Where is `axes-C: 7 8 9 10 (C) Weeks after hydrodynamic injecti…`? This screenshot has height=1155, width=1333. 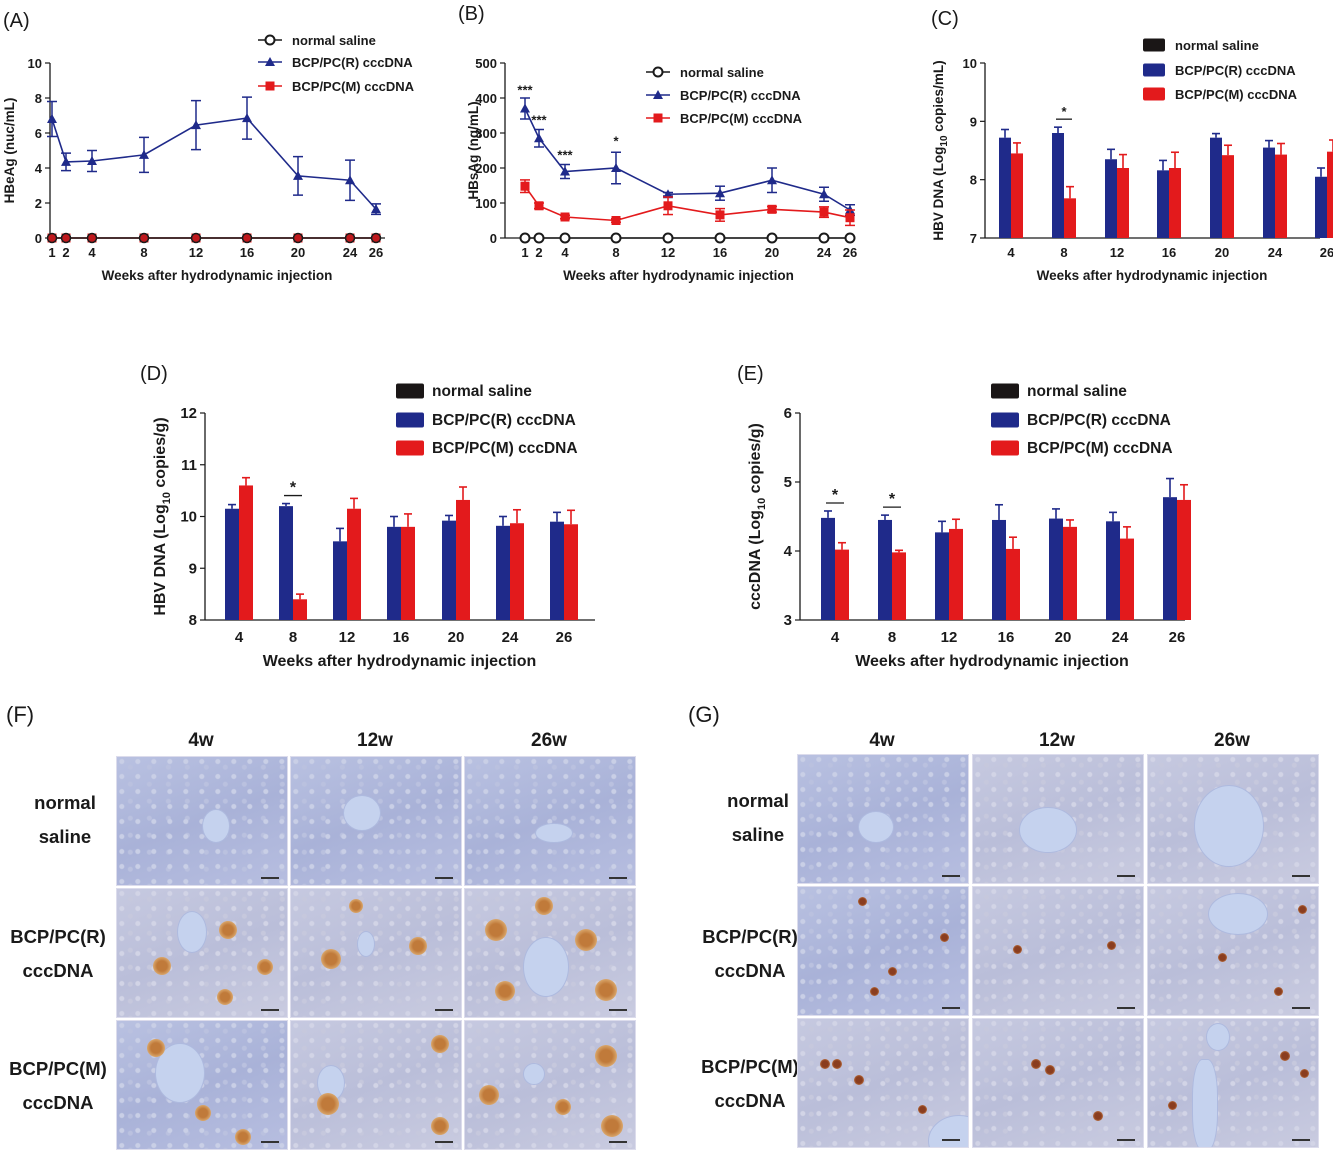
axes-C: 7 8 9 10 (C) Weeks after hydrodynamic injecti… is located at coordinates (1125, 145).